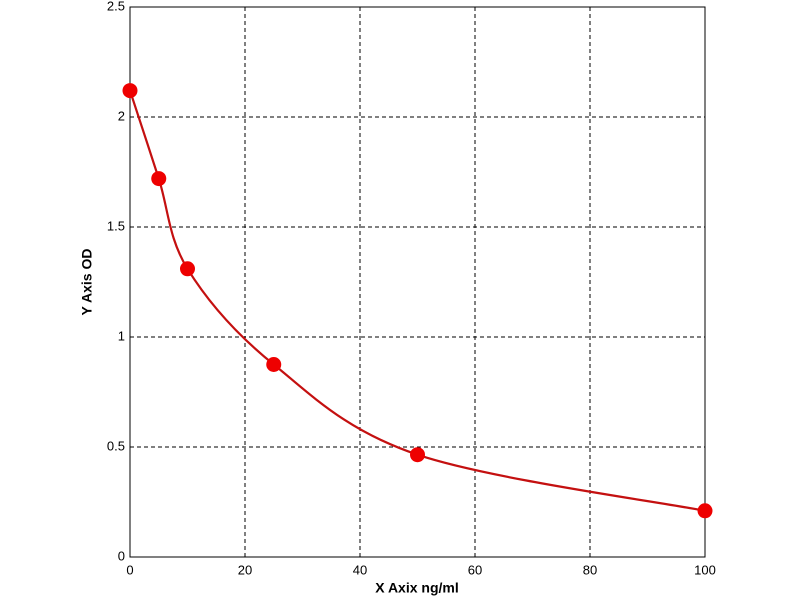 This screenshot has height=600, width=800. Describe the element at coordinates (121, 335) in the screenshot. I see `y-tick-label: 1` at that location.